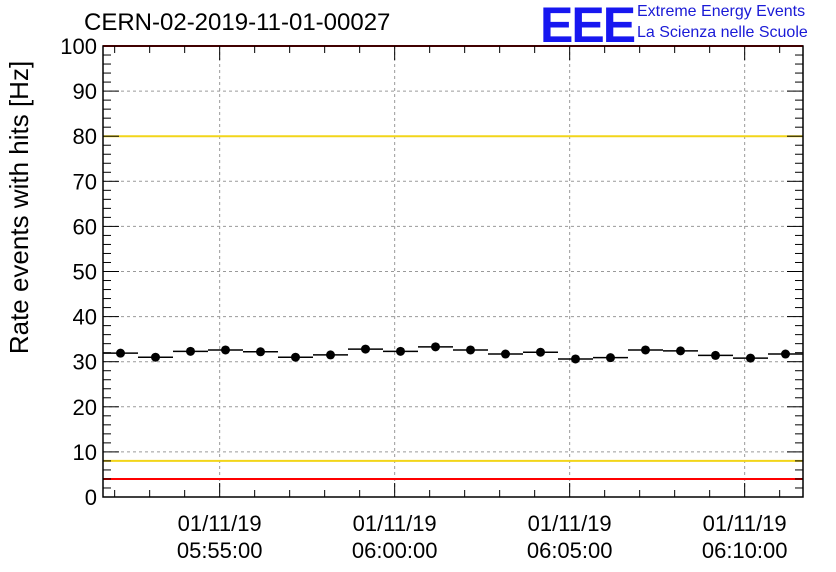  What do you see at coordinates (588, 26) in the screenshot?
I see `eee-logo: EEE` at bounding box center [588, 26].